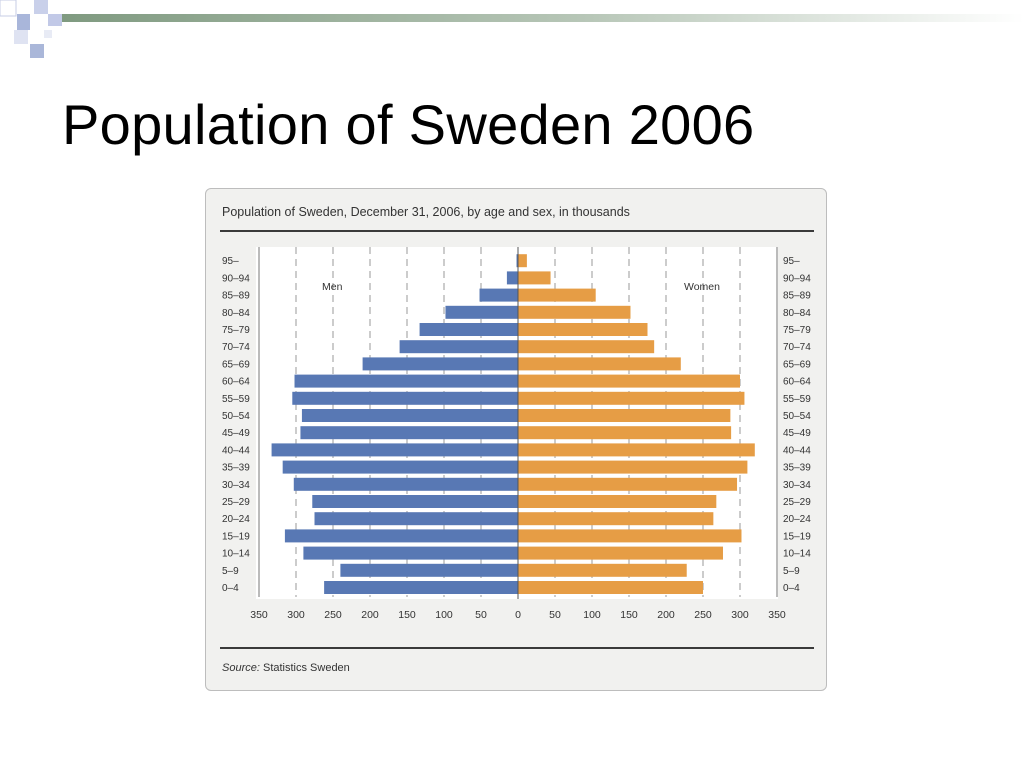  I want to click on bottom-rule, so click(517, 648).